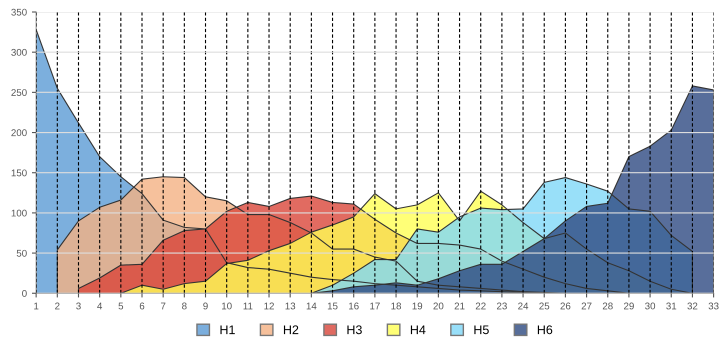  I want to click on legend-label: H3, so click(354, 329).